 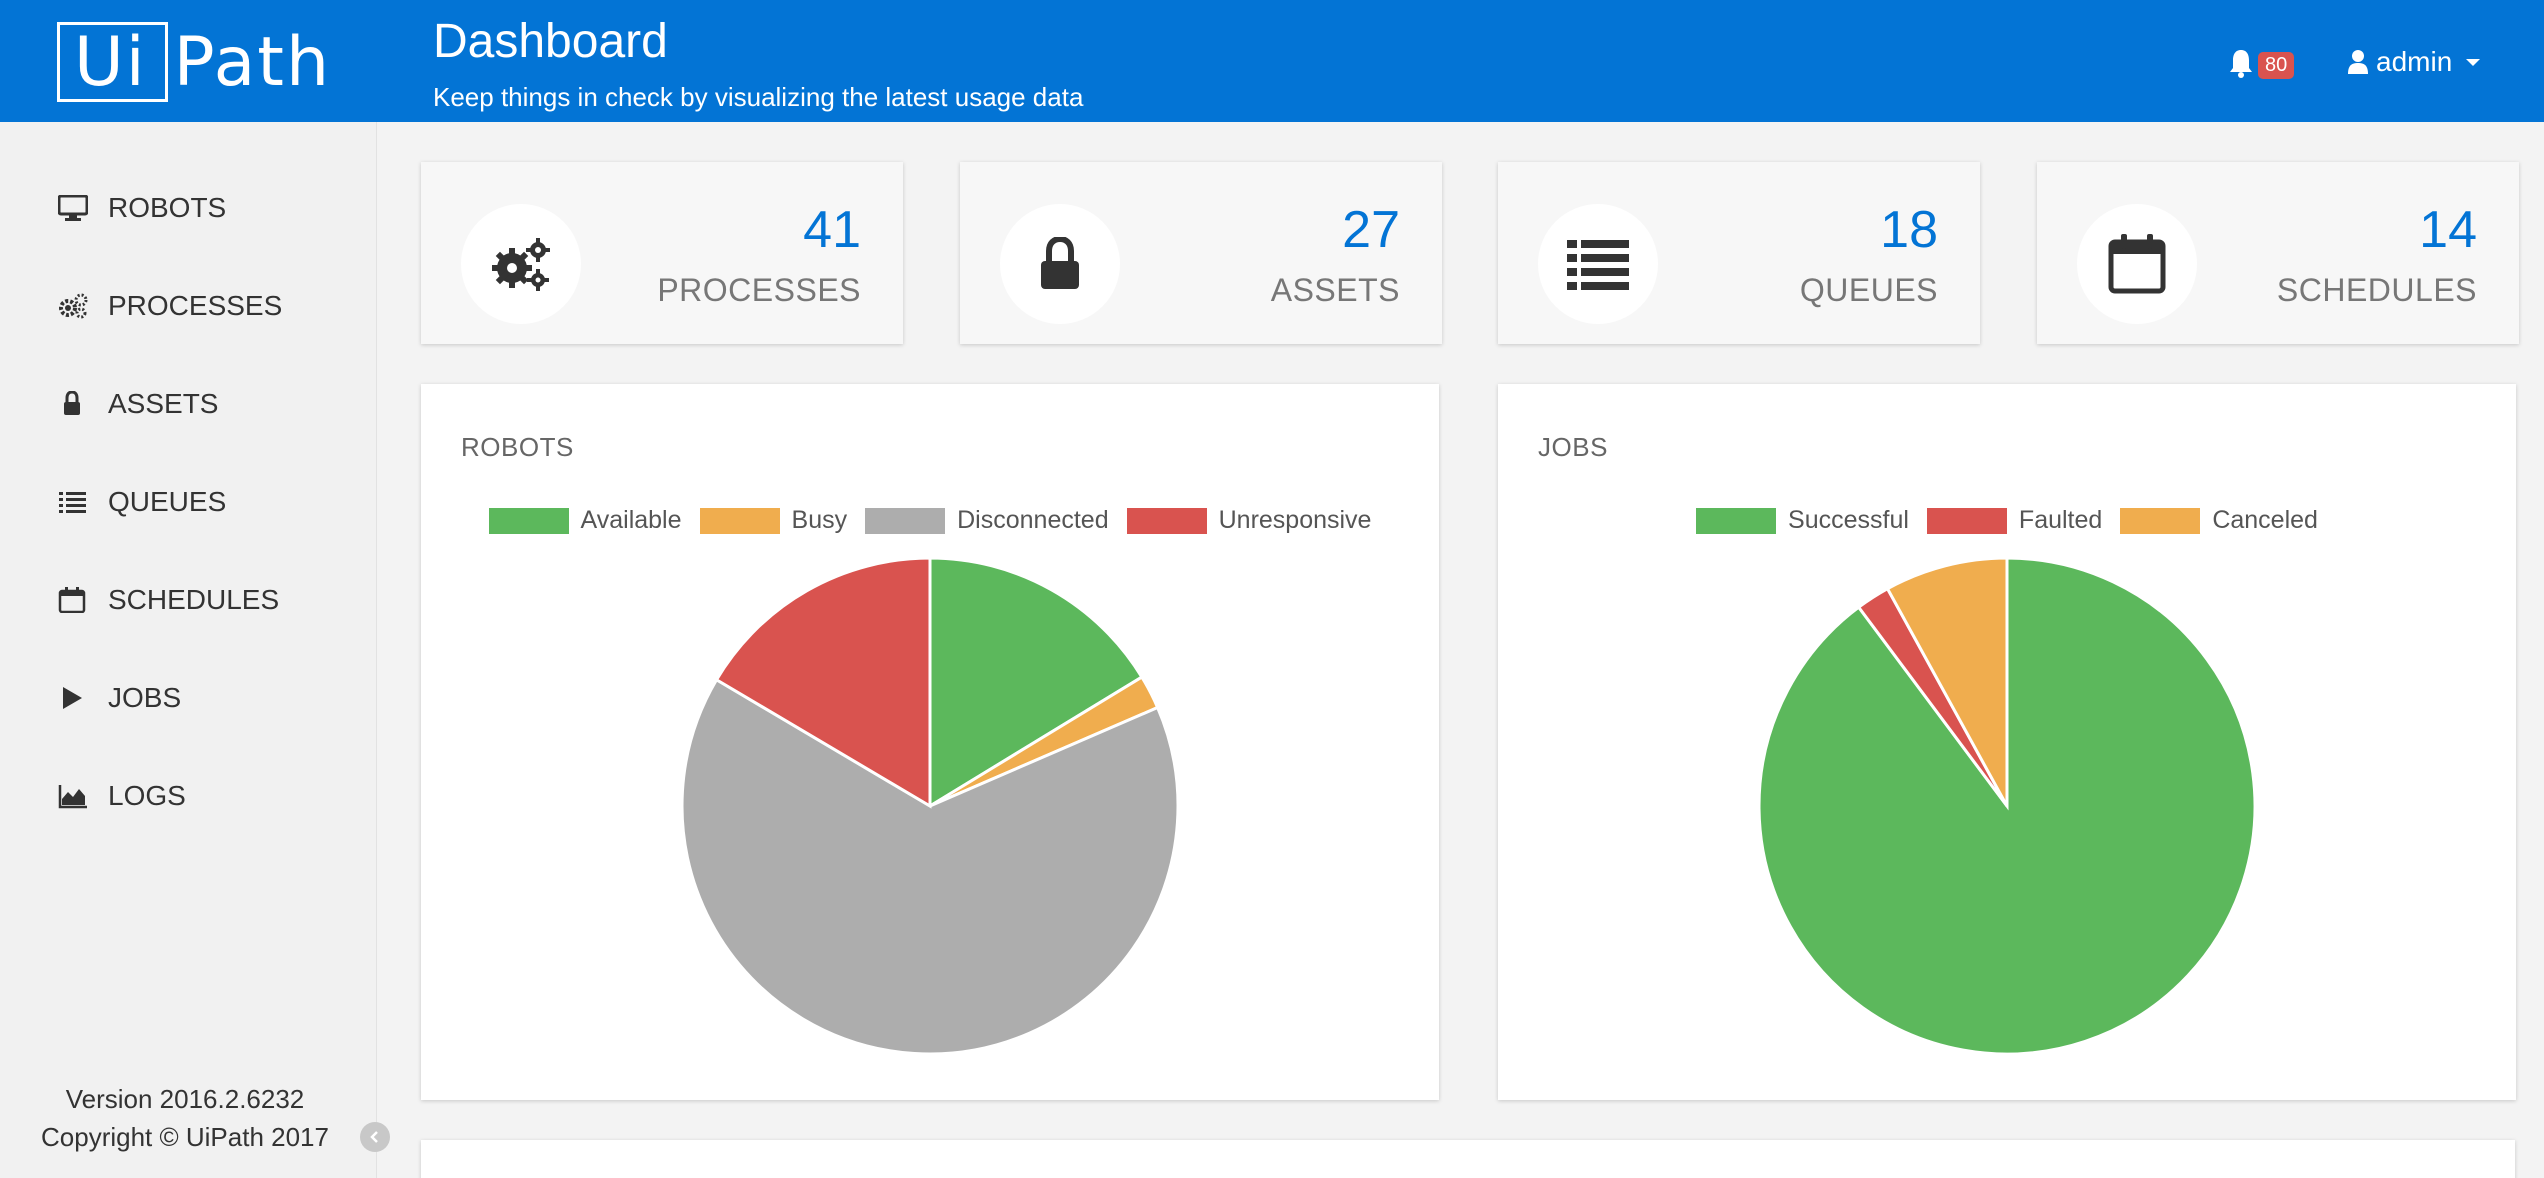 I want to click on user-menu: admin, so click(x=2414, y=62).